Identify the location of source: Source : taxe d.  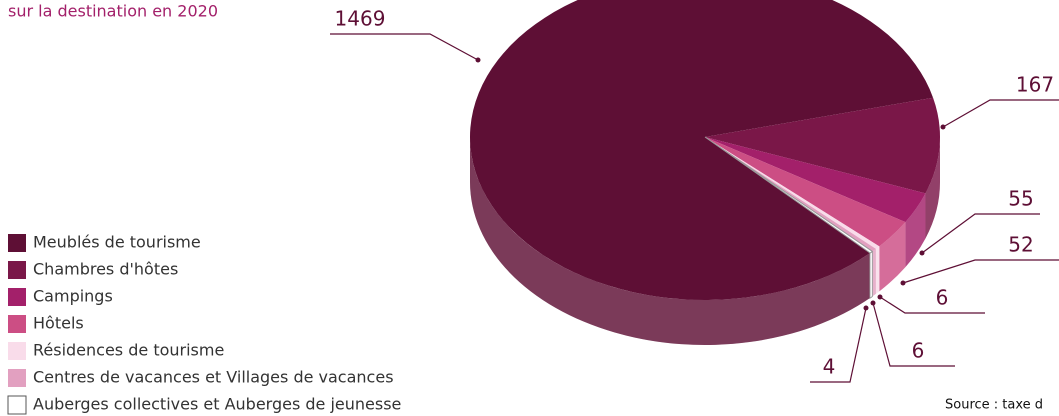
(994, 405).